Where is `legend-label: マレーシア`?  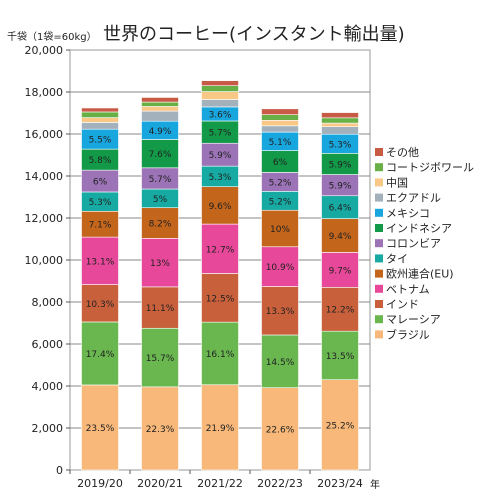 legend-label: マレーシア is located at coordinates (413, 319).